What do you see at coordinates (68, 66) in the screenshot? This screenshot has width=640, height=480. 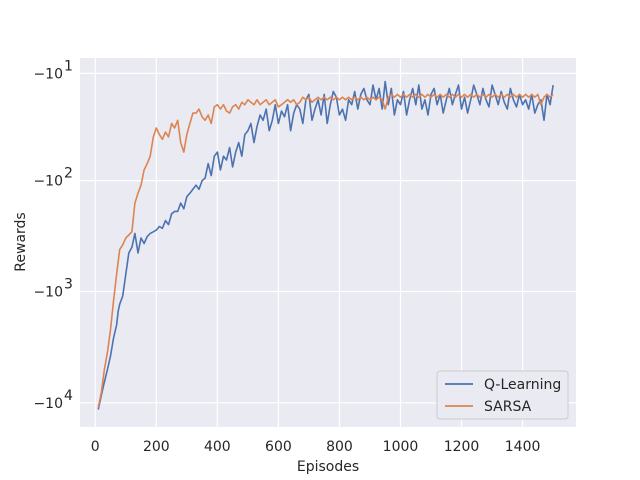 I see `y-tick-exponent: 1` at bounding box center [68, 66].